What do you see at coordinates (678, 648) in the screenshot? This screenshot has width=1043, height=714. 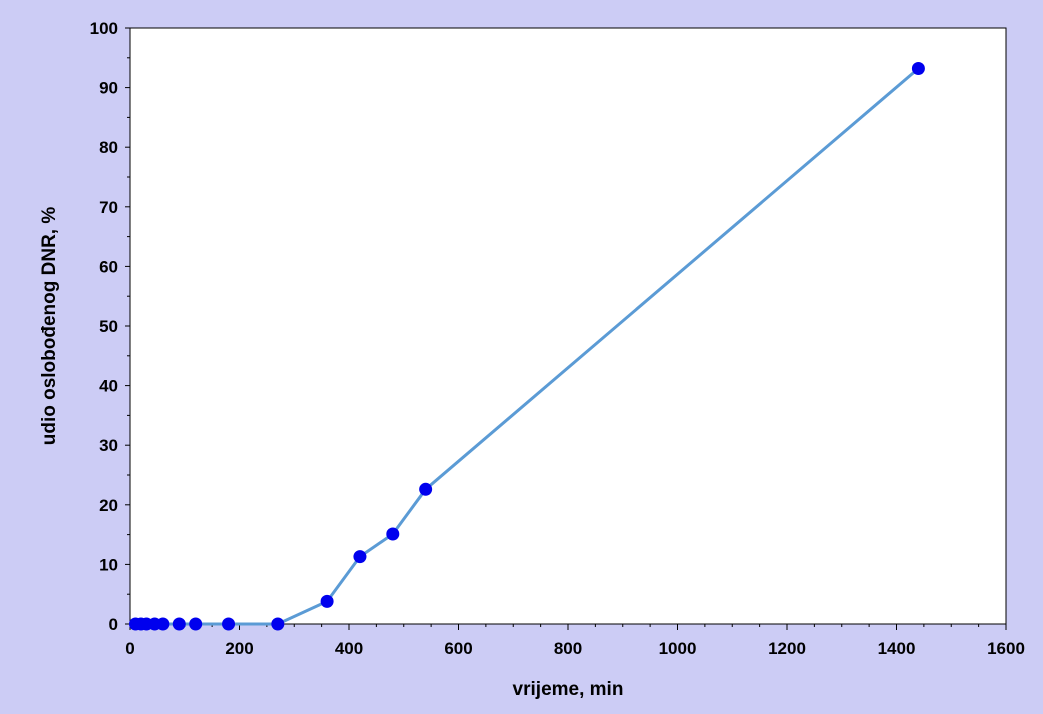 I see `x-tick-label: 1000` at bounding box center [678, 648].